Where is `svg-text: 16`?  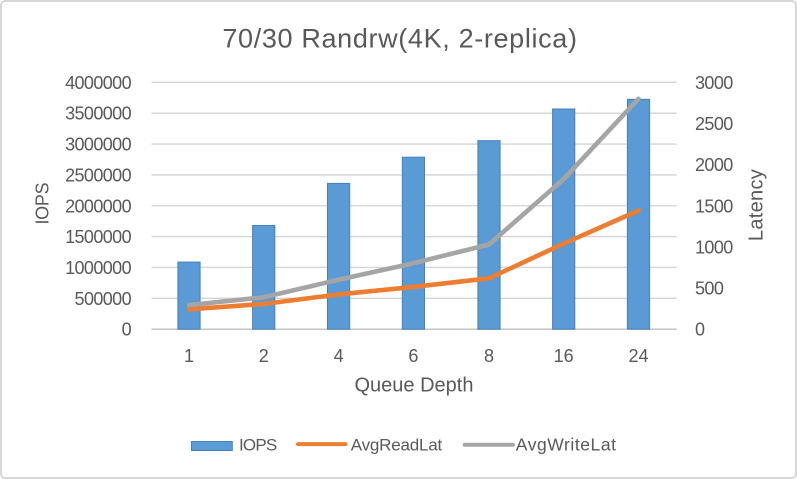 svg-text: 16 is located at coordinates (564, 356).